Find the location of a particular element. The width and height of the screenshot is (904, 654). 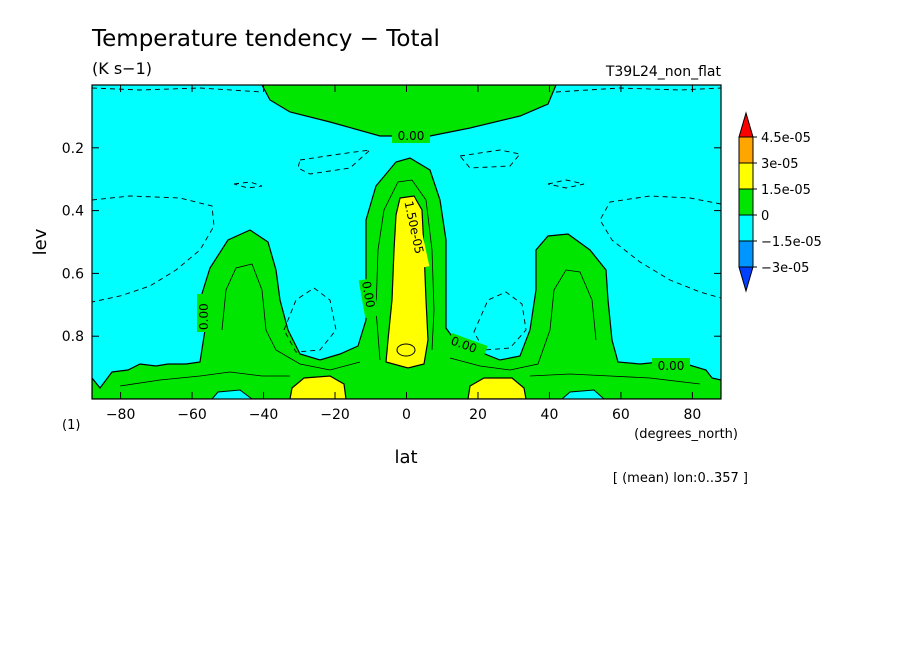

x-tick-label: −60 is located at coordinates (192, 415).